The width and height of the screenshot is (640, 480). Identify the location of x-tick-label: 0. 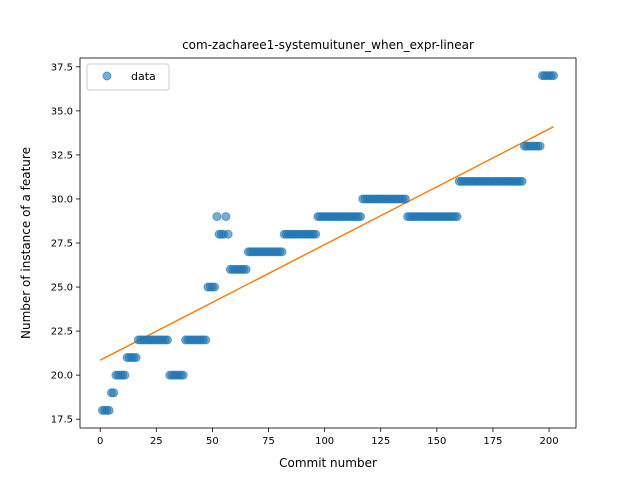
(100, 441).